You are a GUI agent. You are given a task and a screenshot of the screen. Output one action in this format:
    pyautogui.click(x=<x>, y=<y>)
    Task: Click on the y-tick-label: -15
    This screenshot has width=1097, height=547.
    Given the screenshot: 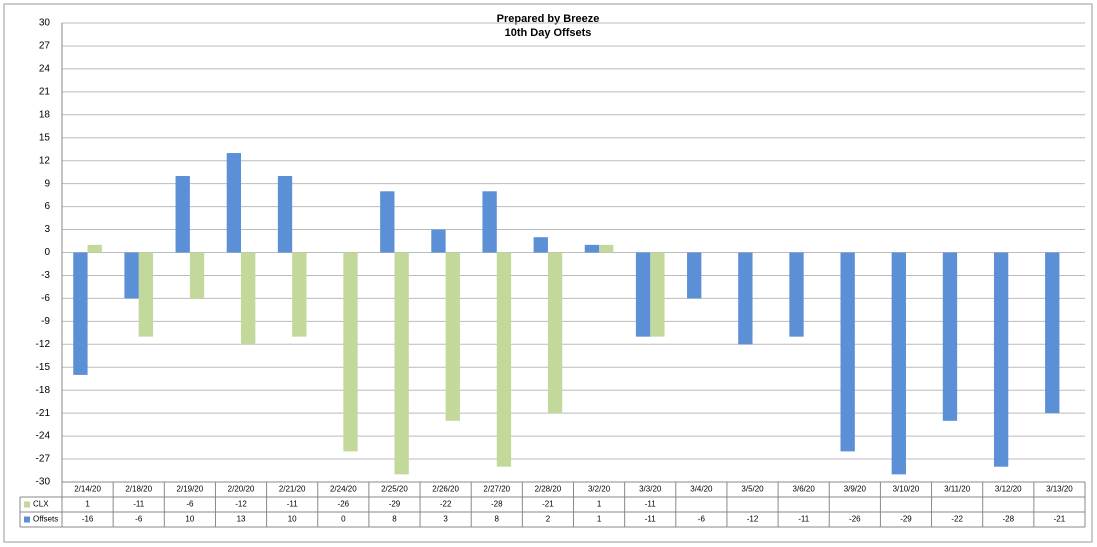 What is the action you would take?
    pyautogui.click(x=43, y=367)
    